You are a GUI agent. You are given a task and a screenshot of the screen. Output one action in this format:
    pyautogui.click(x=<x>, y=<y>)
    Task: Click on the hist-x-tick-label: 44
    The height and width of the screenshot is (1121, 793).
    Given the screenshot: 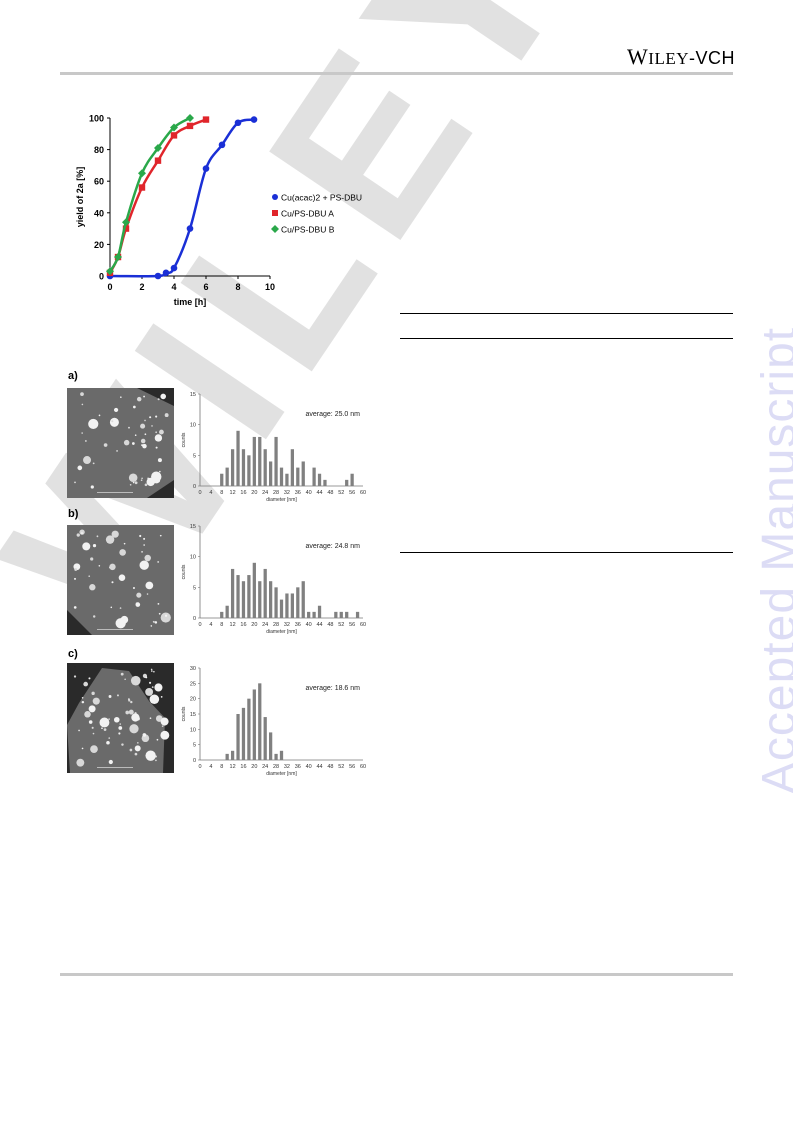 What is the action you would take?
    pyautogui.click(x=319, y=493)
    